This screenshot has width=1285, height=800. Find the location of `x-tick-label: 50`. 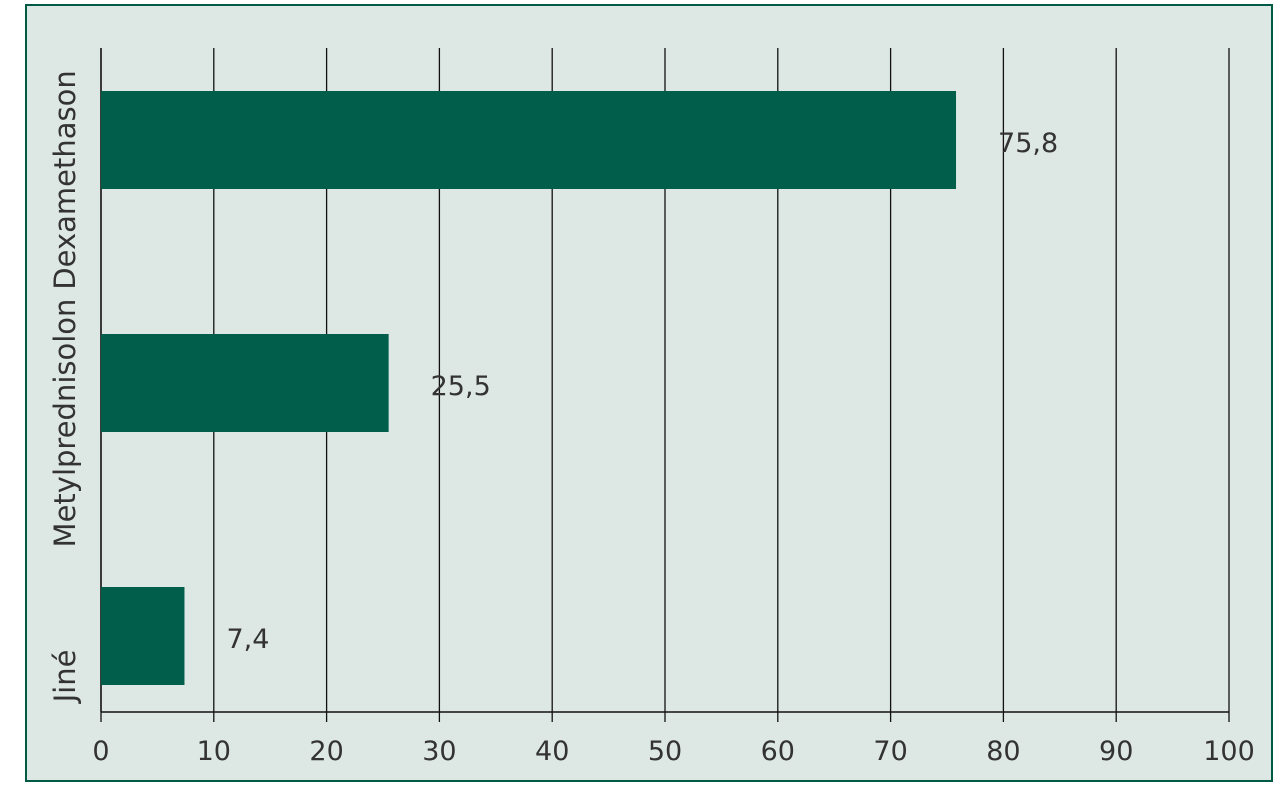

x-tick-label: 50 is located at coordinates (665, 751).